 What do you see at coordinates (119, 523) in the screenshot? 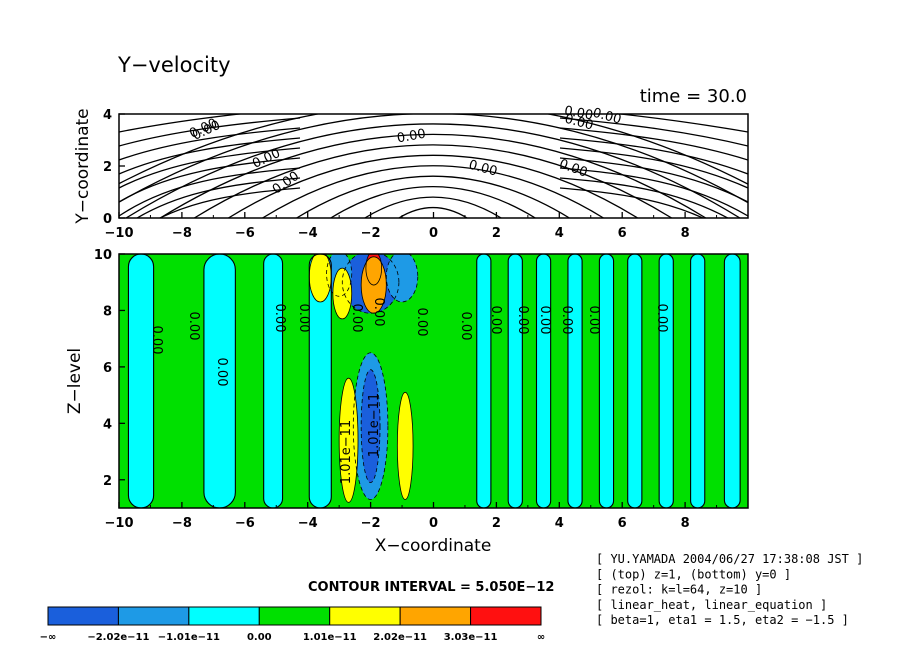
I see `bot-x-tick-label: −10` at bounding box center [119, 523].